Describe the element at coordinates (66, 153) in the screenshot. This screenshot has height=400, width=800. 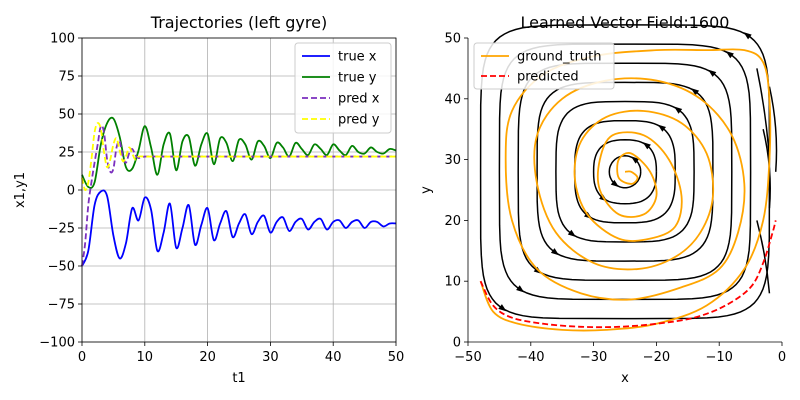
I see `left-y-tick-label: 25` at that location.